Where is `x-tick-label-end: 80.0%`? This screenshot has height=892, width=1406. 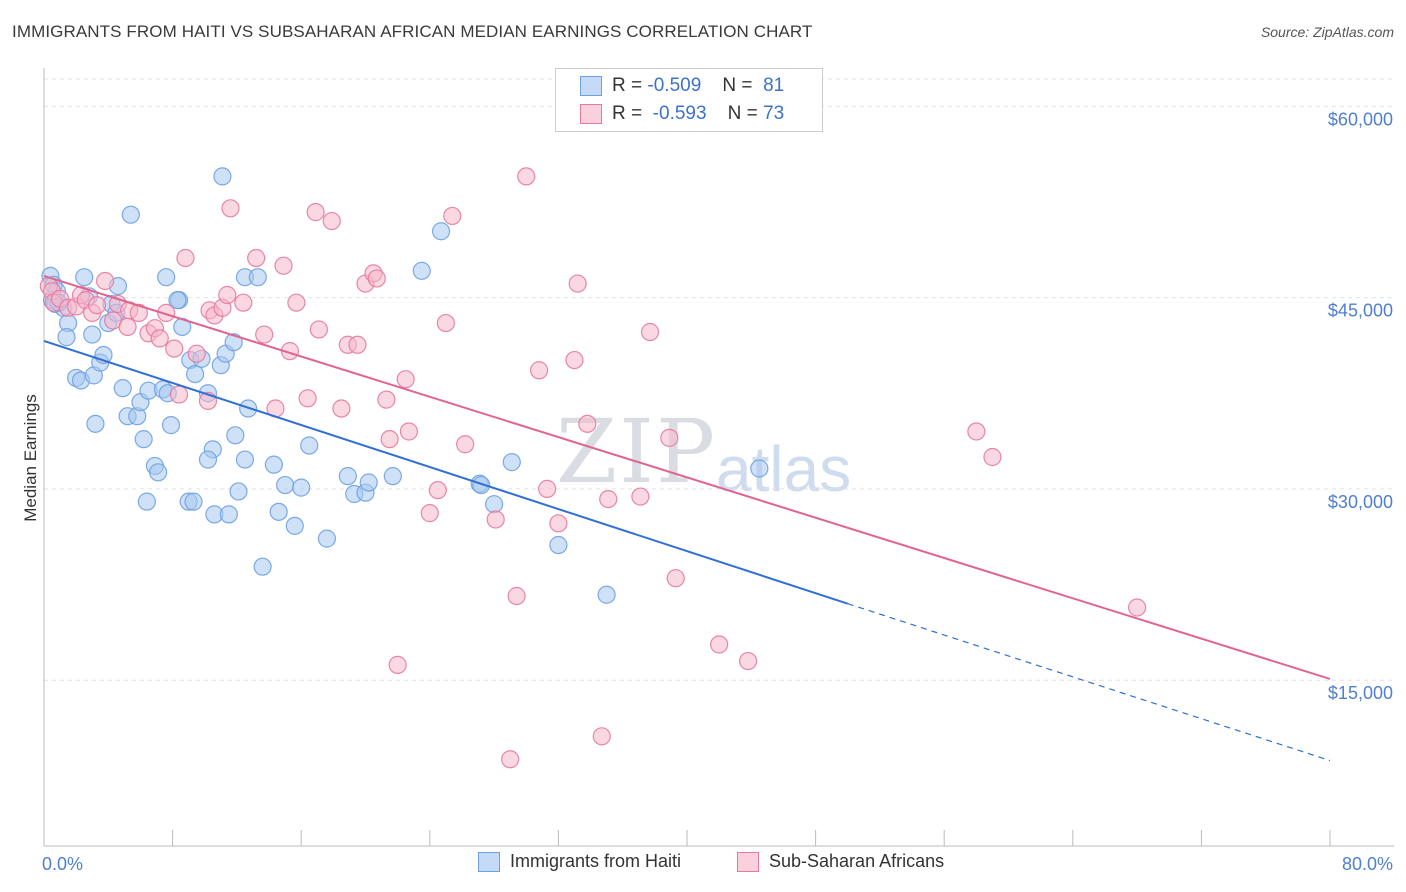
x-tick-label-end: 80.0% is located at coordinates (1367, 864).